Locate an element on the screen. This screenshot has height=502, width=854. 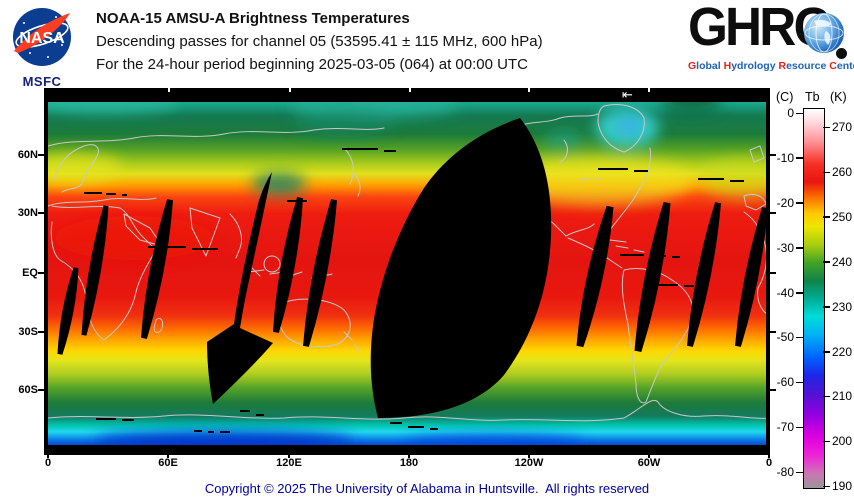
overlap-arrow-icon: ⇤ is located at coordinates (627, 95).